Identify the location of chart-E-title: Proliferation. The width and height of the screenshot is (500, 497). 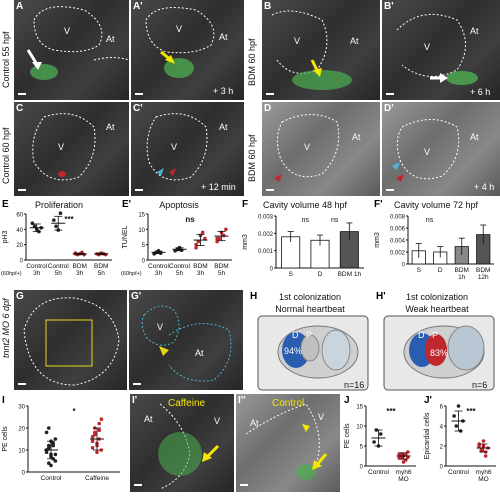
(59, 205).